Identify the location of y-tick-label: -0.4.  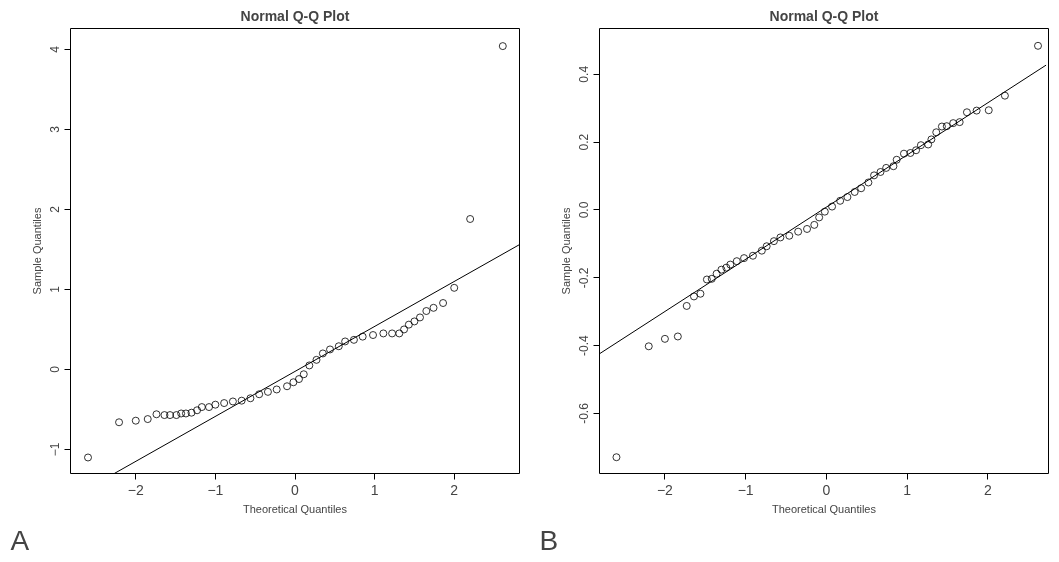
(584, 345).